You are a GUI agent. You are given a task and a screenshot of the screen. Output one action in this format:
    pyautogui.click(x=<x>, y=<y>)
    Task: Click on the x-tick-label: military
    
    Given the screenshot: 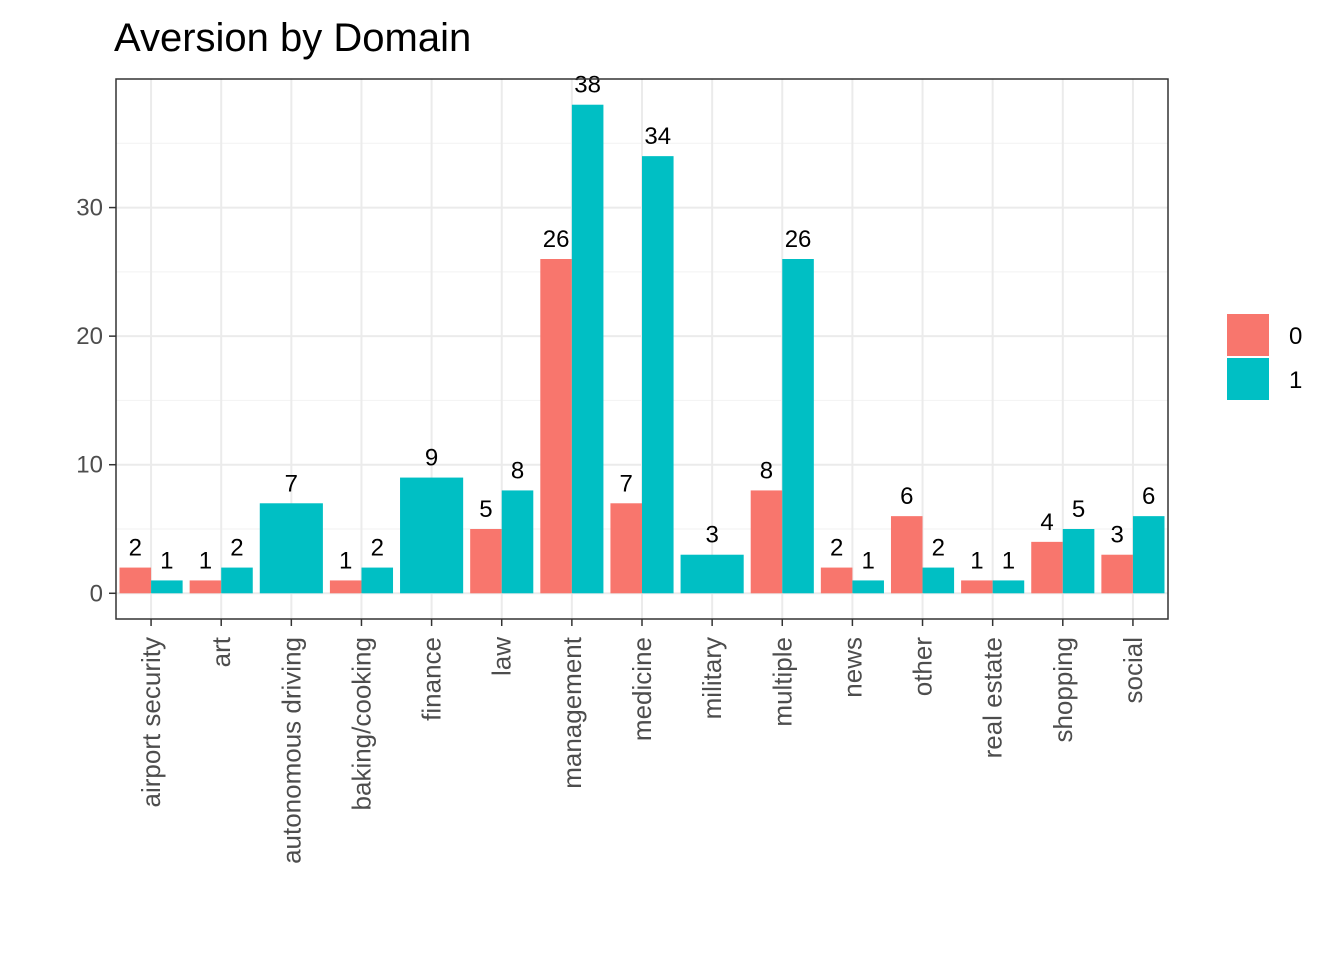 What is the action you would take?
    pyautogui.click(x=712, y=678)
    